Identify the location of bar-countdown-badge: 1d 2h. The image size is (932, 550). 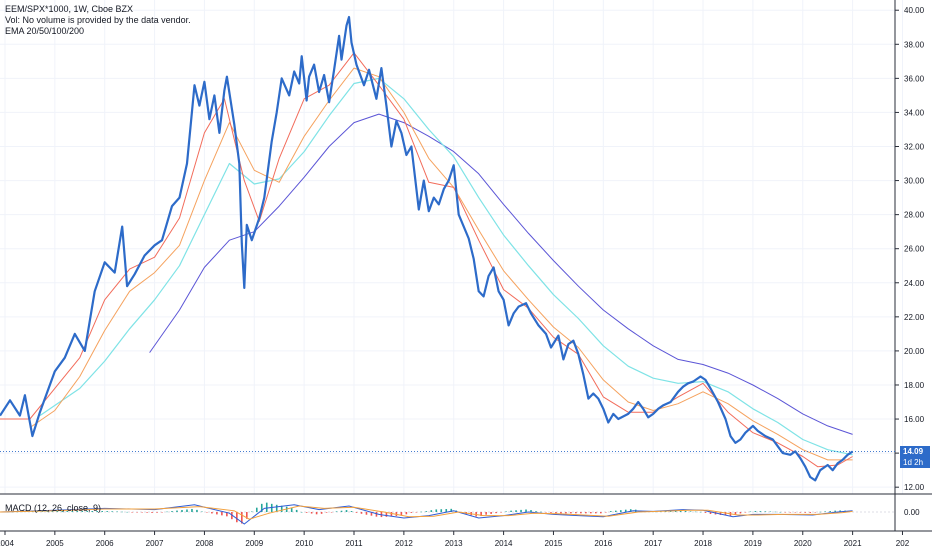
(915, 462).